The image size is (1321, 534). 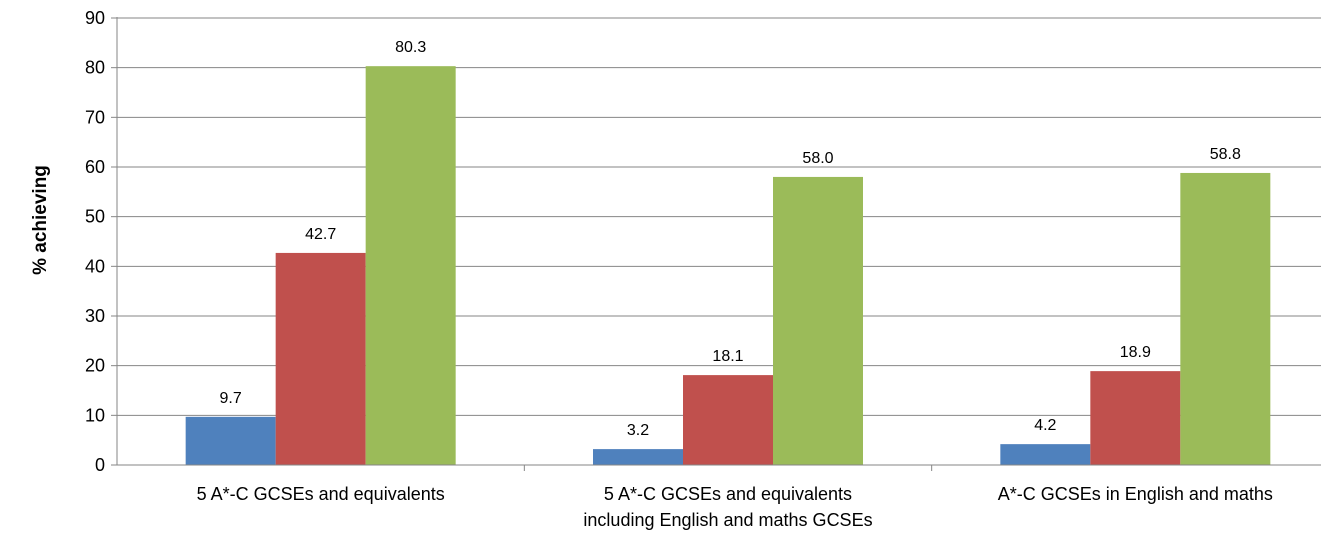 What do you see at coordinates (1135, 352) in the screenshot?
I see `data-label: 18.9` at bounding box center [1135, 352].